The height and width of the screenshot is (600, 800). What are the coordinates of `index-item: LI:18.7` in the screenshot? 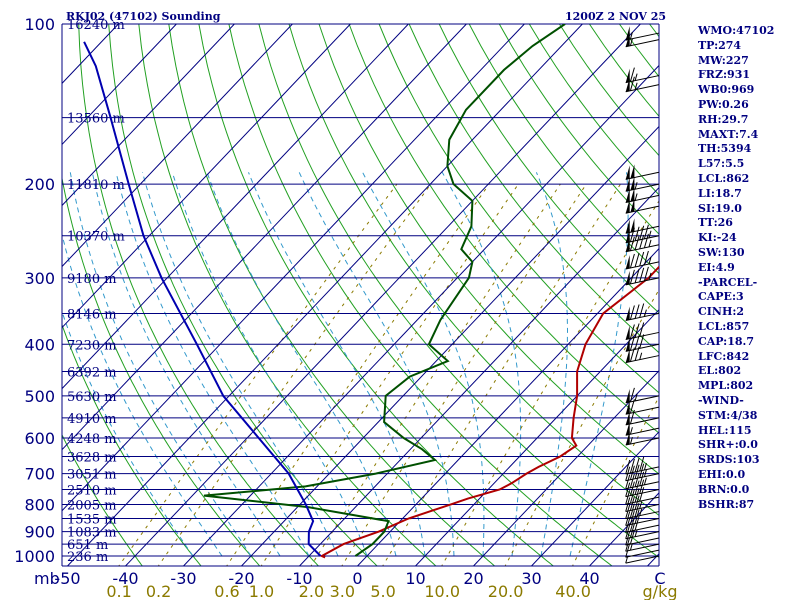 It's located at (720, 193).